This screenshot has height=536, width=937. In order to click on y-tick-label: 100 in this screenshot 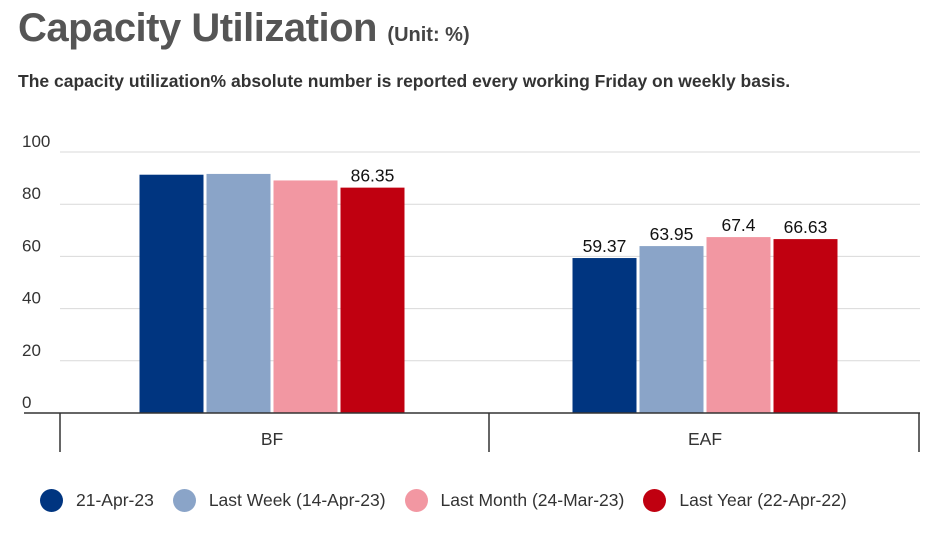, I will do `click(36, 141)`.